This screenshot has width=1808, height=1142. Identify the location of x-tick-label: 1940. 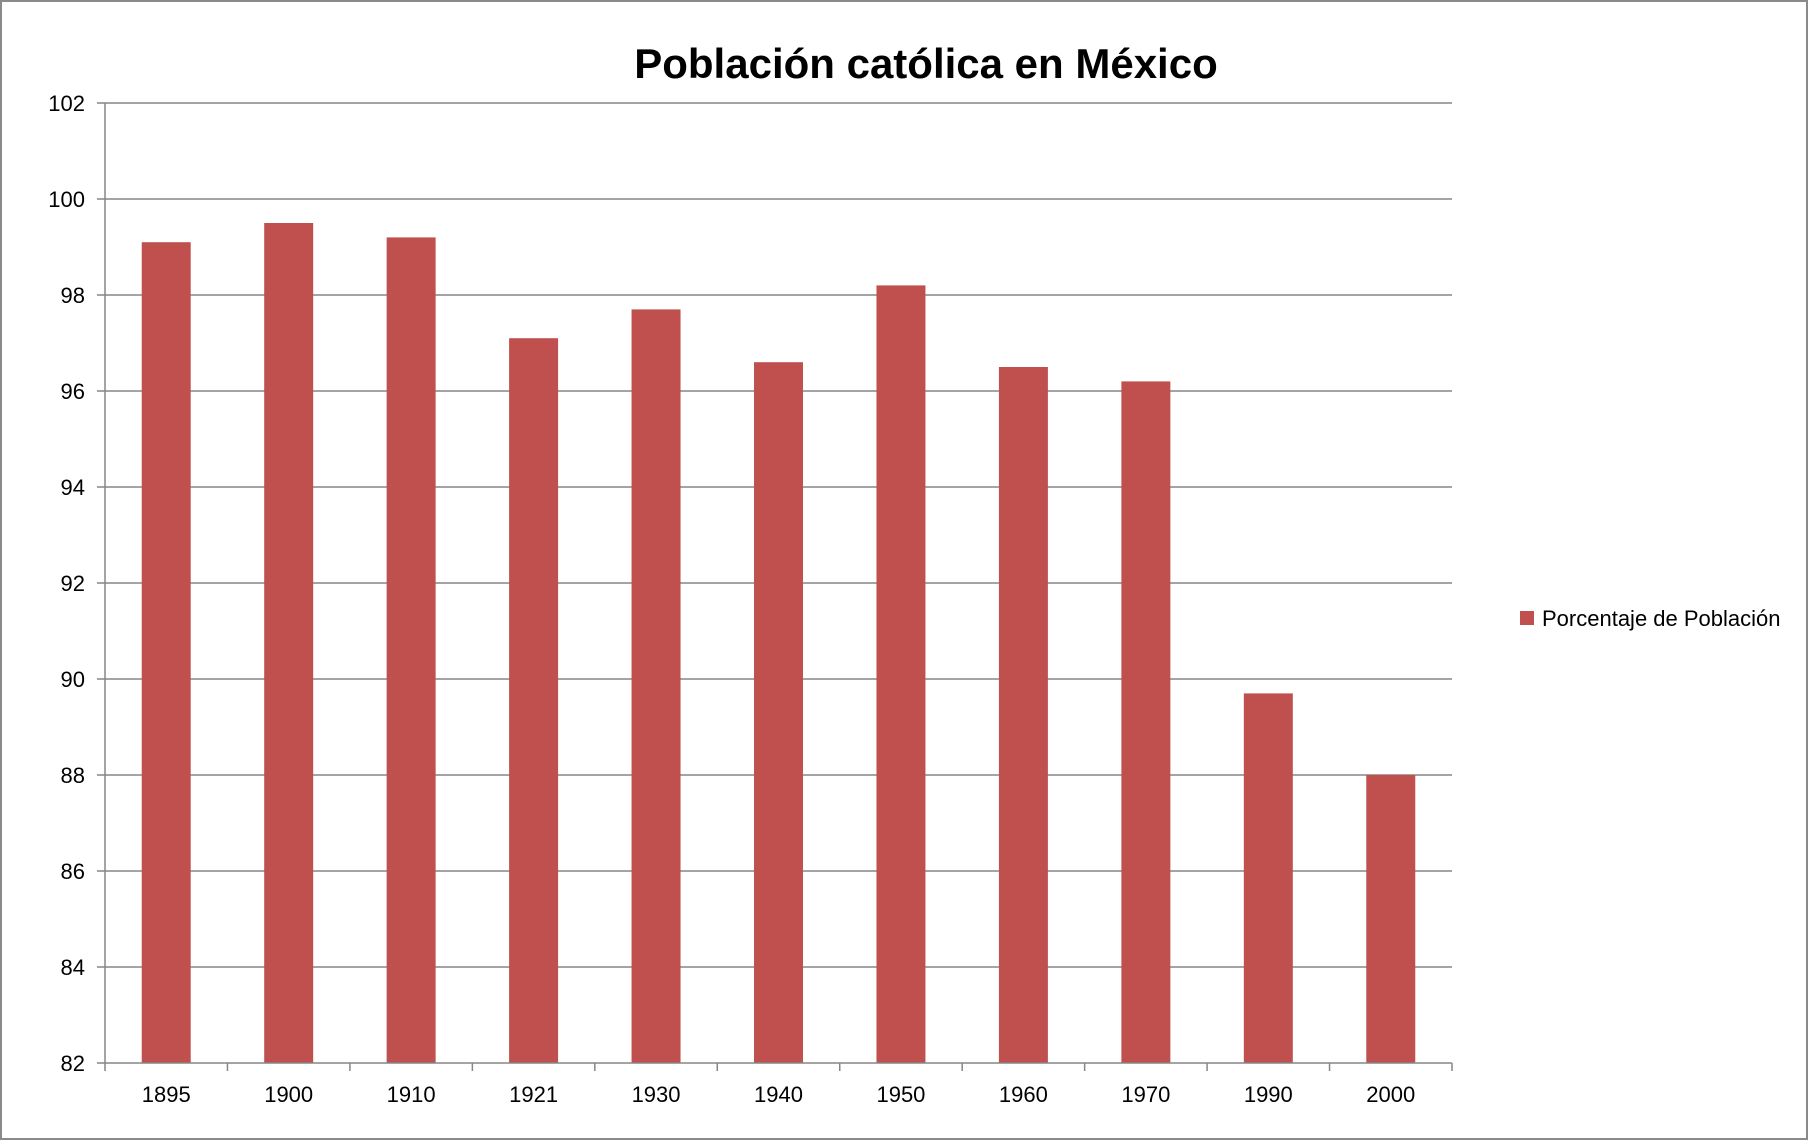
(778, 1094).